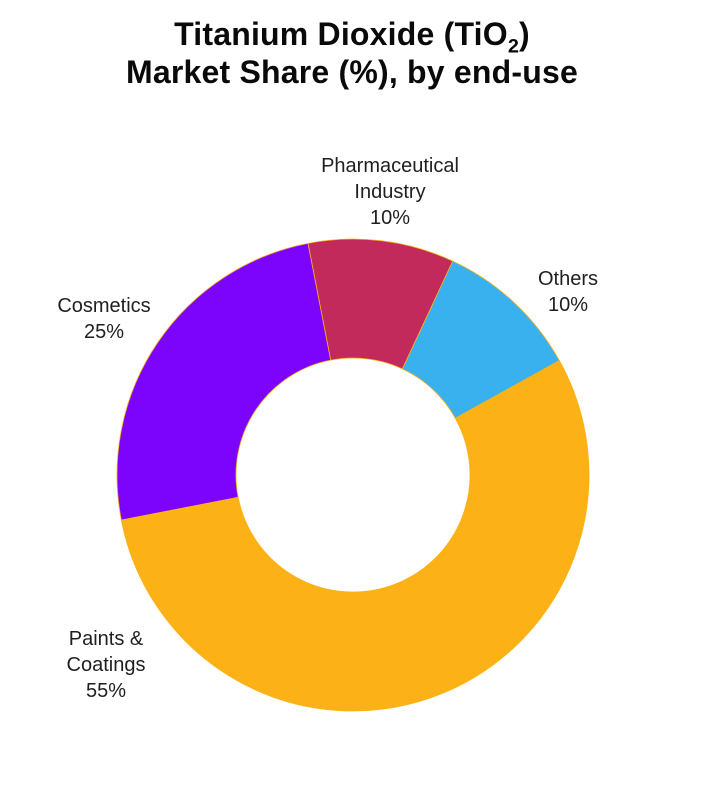  Describe the element at coordinates (106, 652) in the screenshot. I see `slice-label-name: Paints & Coatings` at that location.